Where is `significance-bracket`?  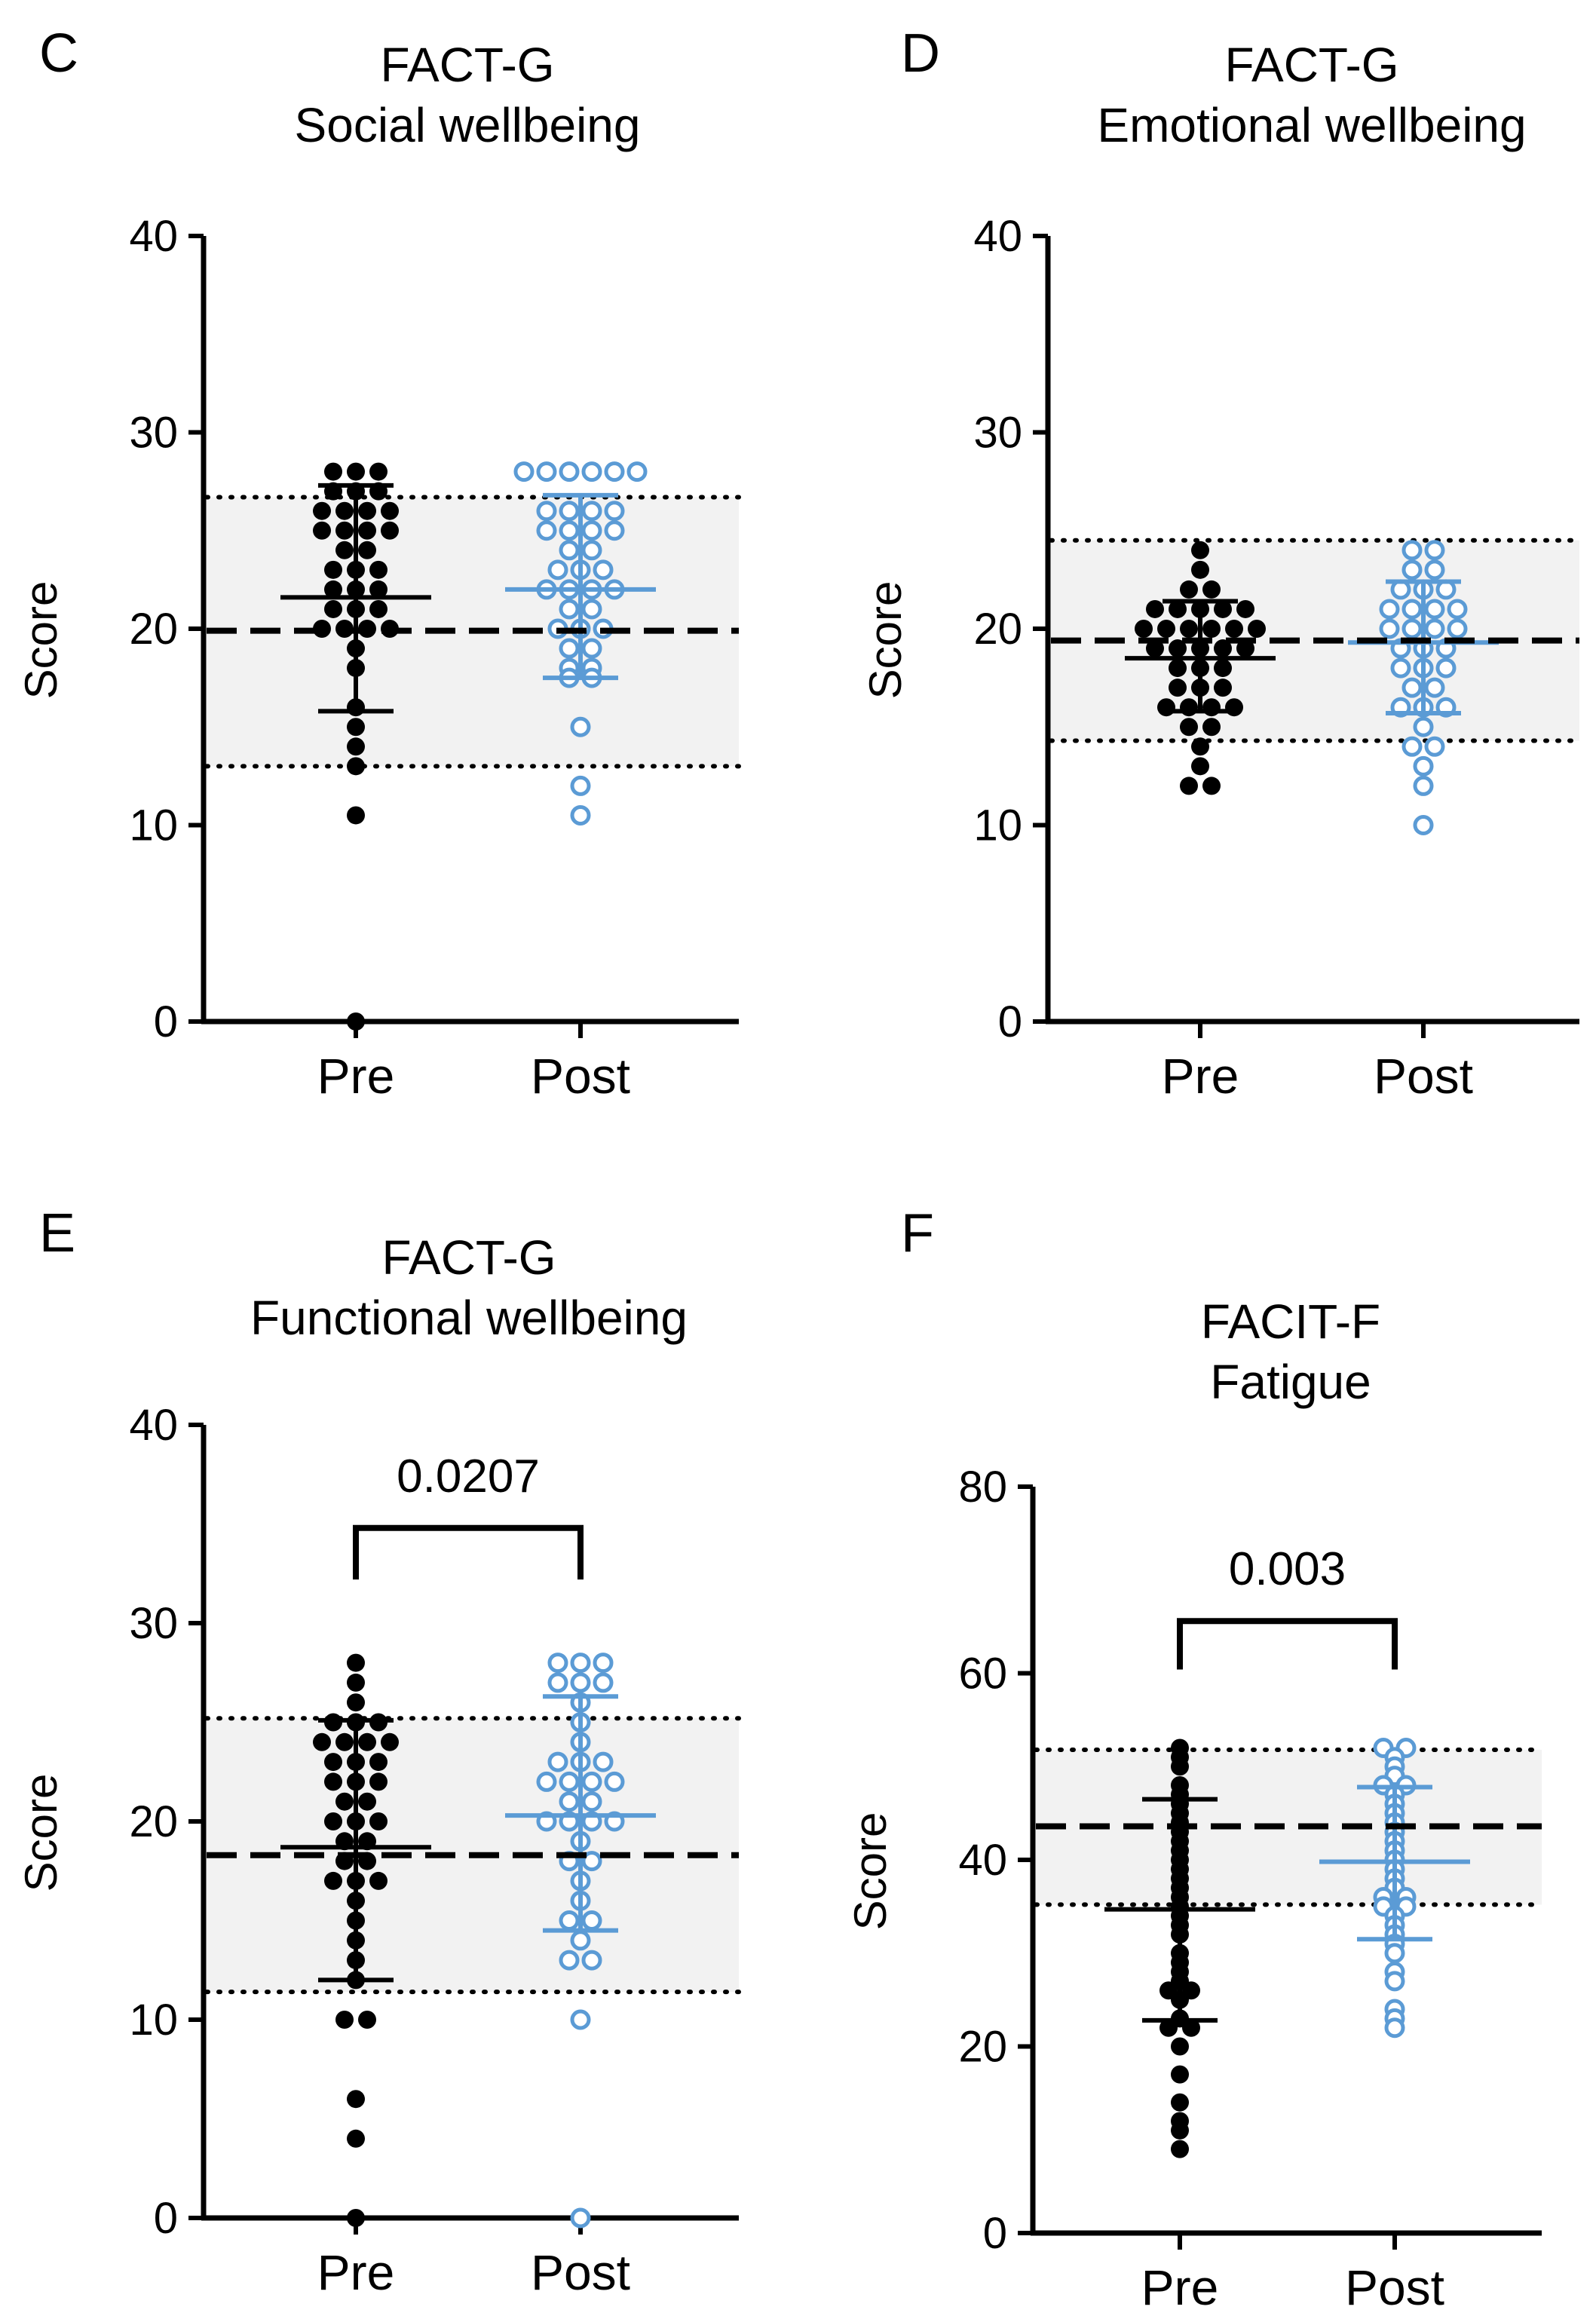 significance-bracket is located at coordinates (1287, 1644).